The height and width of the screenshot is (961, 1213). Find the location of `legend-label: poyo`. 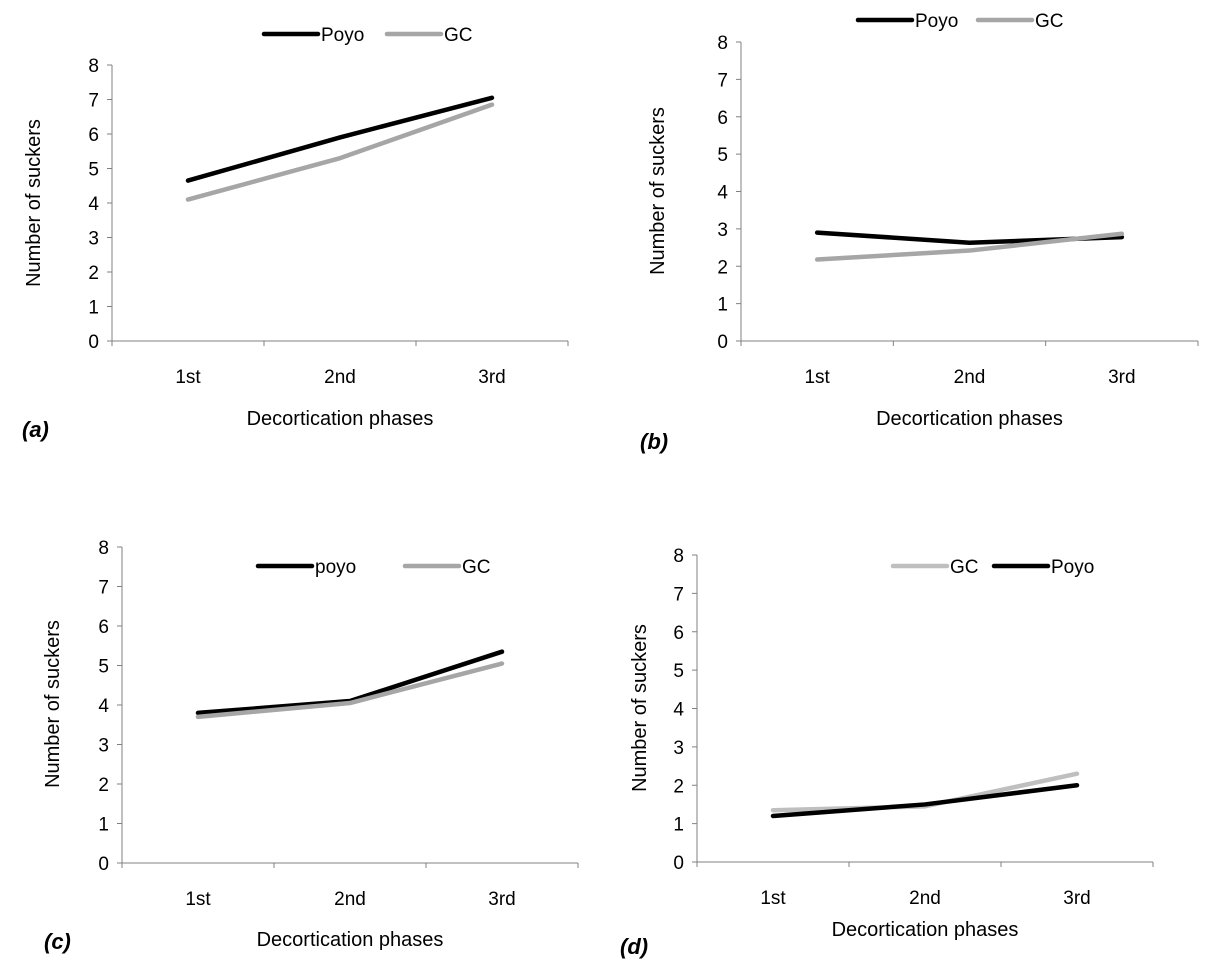

legend-label: poyo is located at coordinates (335, 567).